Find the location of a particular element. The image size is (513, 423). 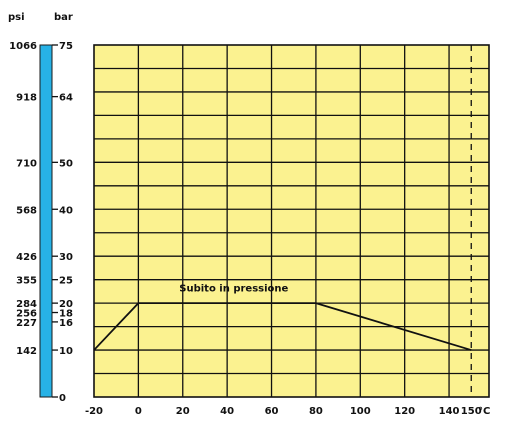

temperature-tick-label: 80 is located at coordinates (316, 411).